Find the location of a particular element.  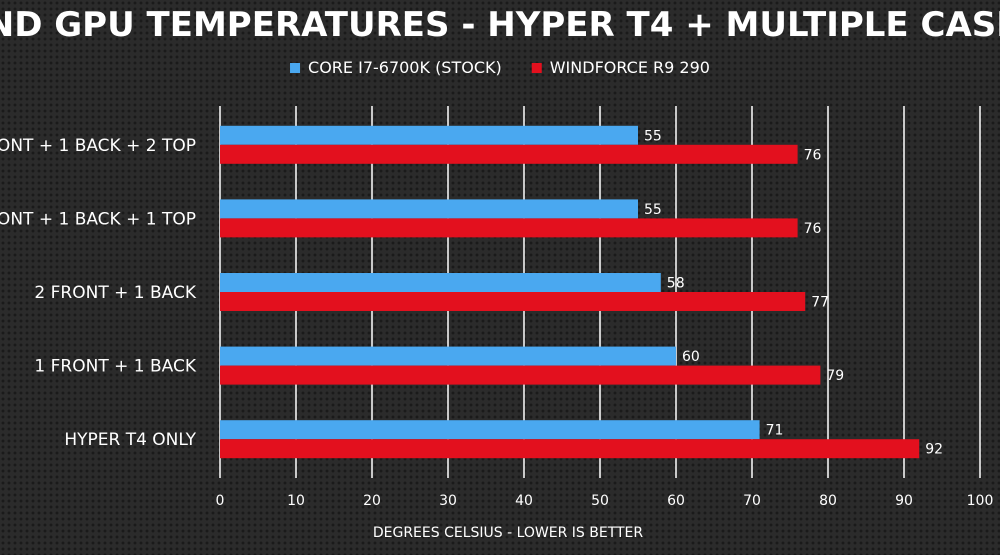

category-label: 2 FRONT + 1 BACK is located at coordinates (115, 293).